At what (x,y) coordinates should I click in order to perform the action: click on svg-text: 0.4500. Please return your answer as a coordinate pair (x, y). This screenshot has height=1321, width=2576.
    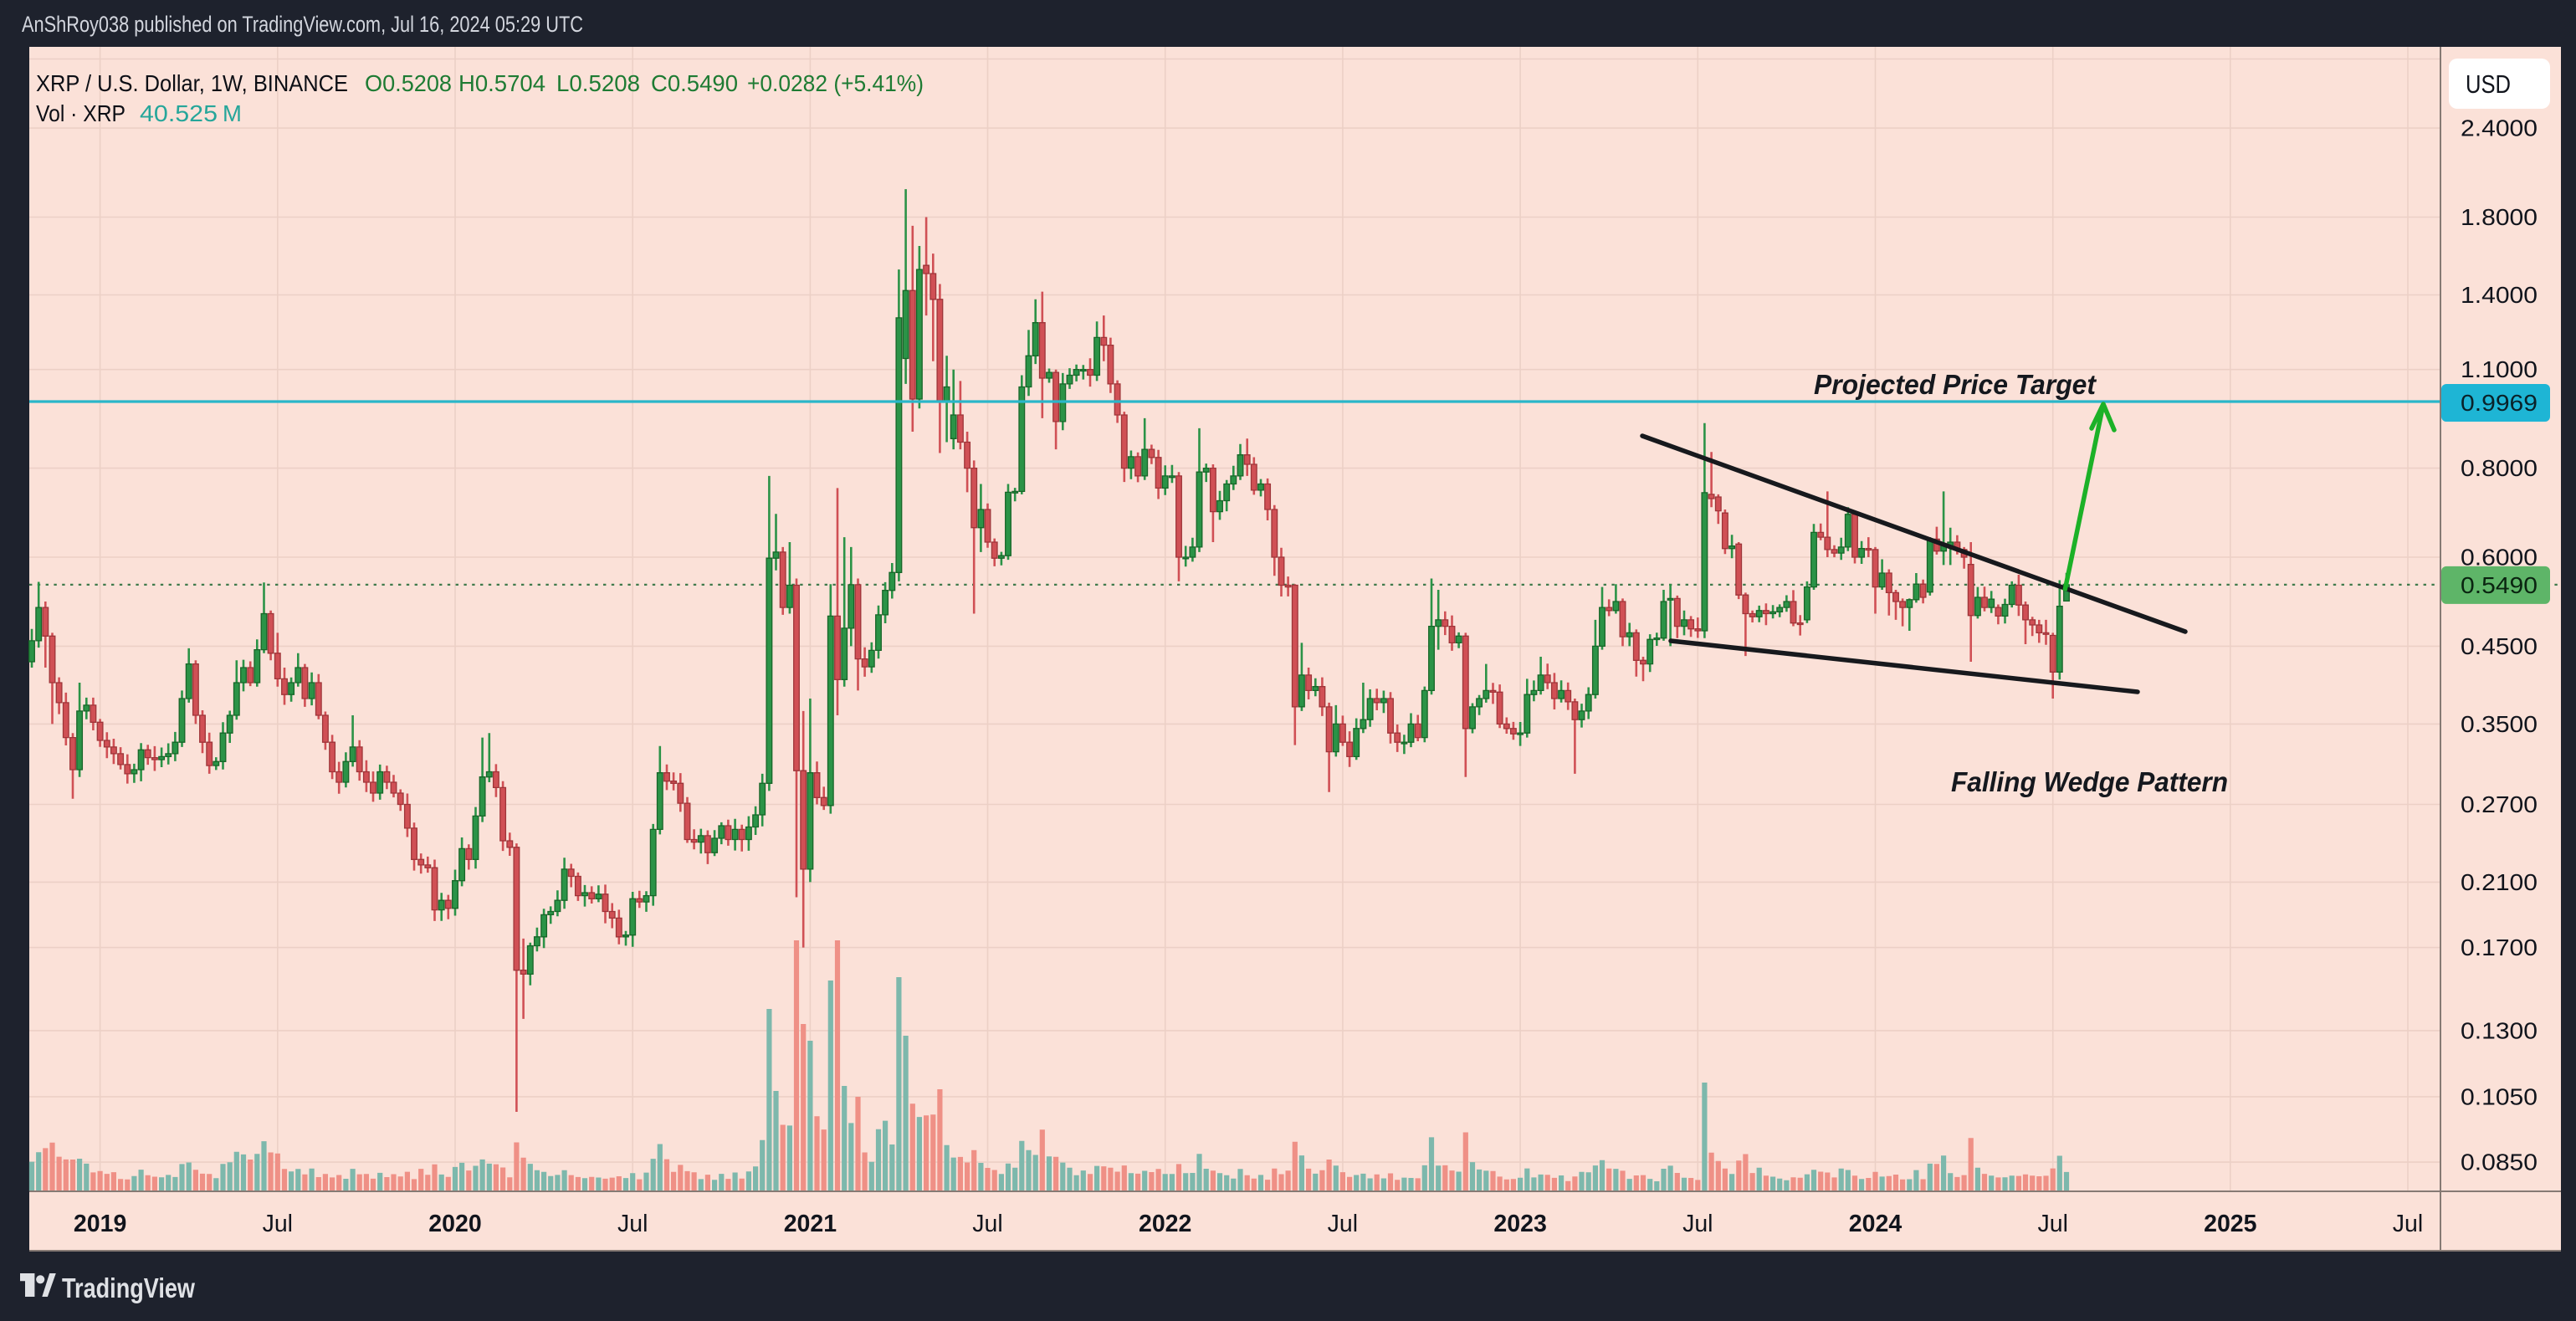
    Looking at the image, I should click on (2499, 646).